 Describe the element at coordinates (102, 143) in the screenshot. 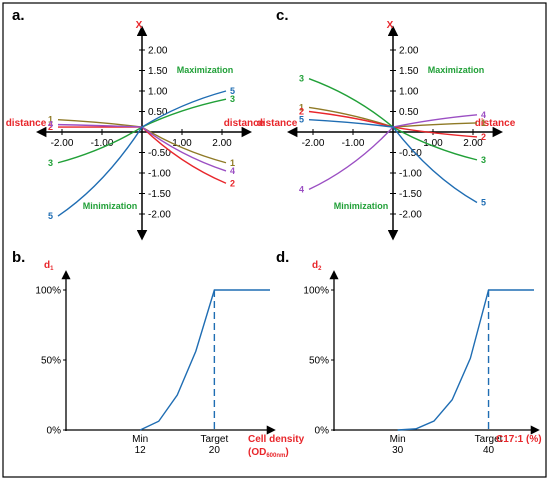

I see `panel-a-xtick-label: -1.00` at that location.